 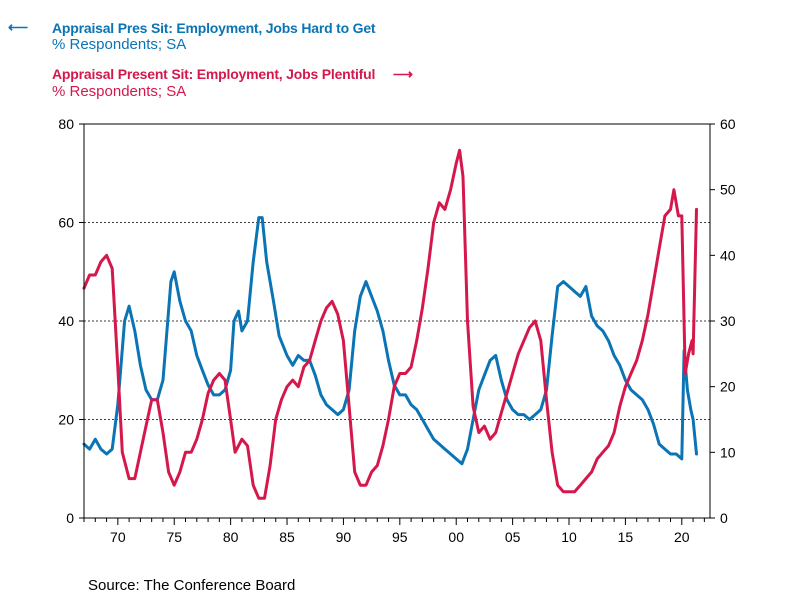 What do you see at coordinates (569, 537) in the screenshot?
I see `x-tick-label: 10` at bounding box center [569, 537].